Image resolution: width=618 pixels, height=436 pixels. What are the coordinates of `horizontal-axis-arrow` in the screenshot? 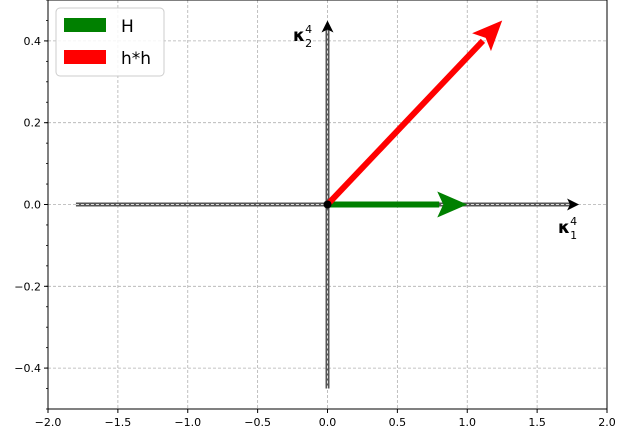 It's located at (573, 204).